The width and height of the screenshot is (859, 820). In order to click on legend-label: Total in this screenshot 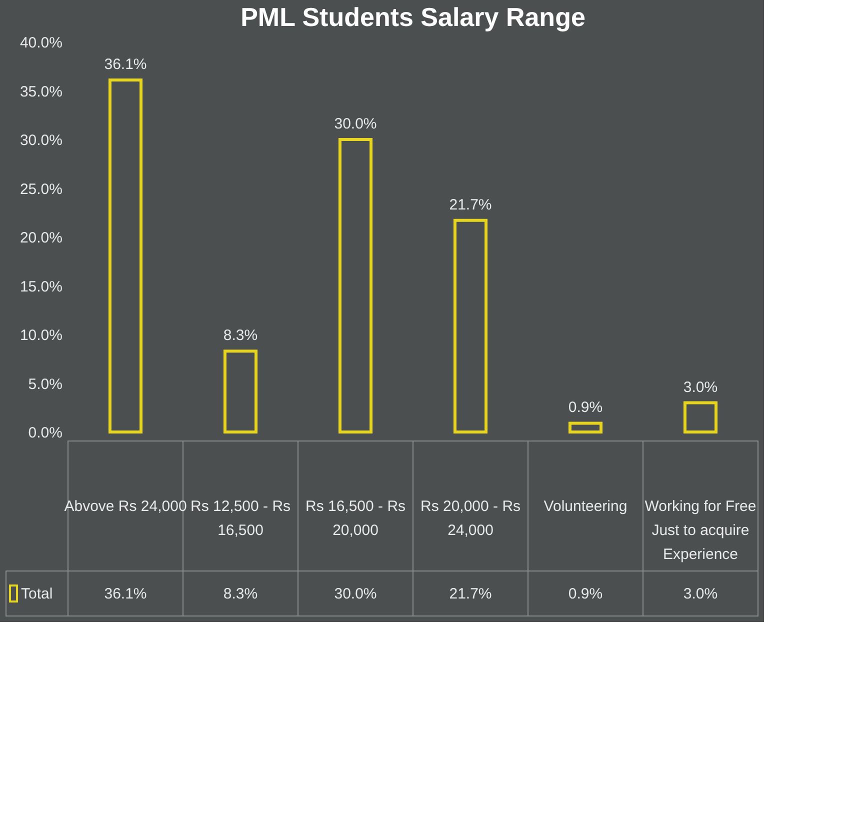, I will do `click(37, 594)`.